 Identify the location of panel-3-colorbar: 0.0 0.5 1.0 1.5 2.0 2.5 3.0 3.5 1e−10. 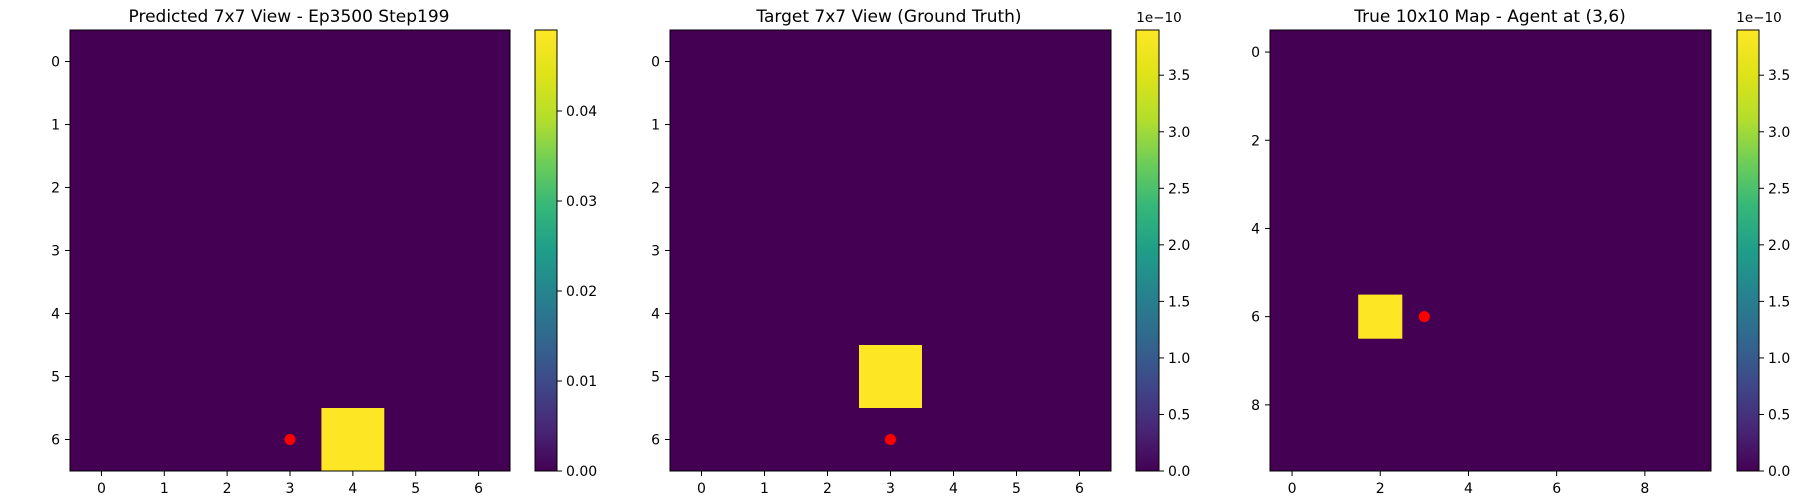
(1763, 245).